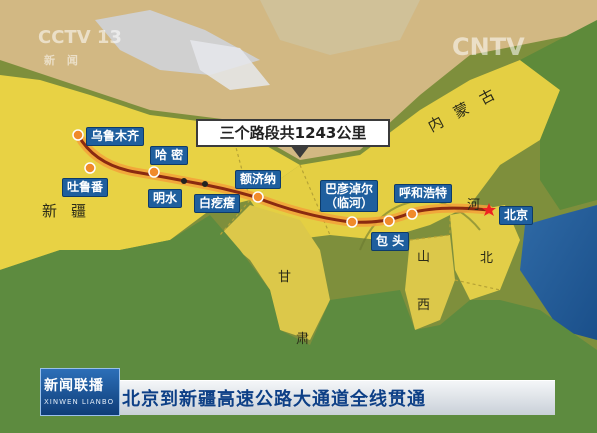 The image size is (597, 433). Describe the element at coordinates (487, 258) in the screenshot. I see `region-label-hebei-2: 北` at that location.